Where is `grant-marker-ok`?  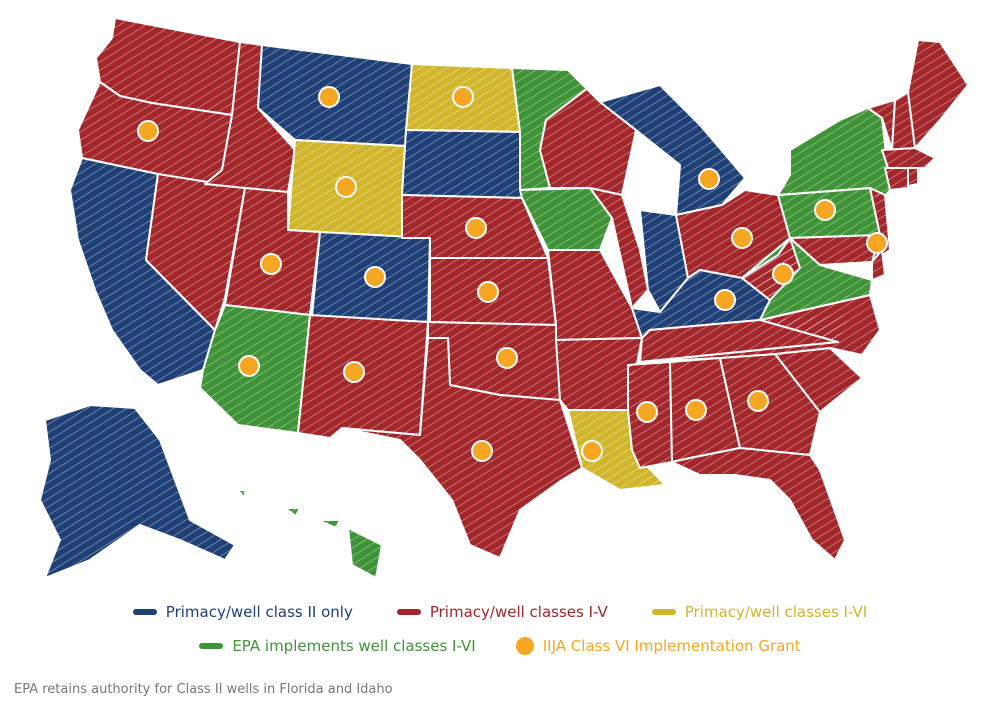
grant-marker-ok is located at coordinates (507, 358).